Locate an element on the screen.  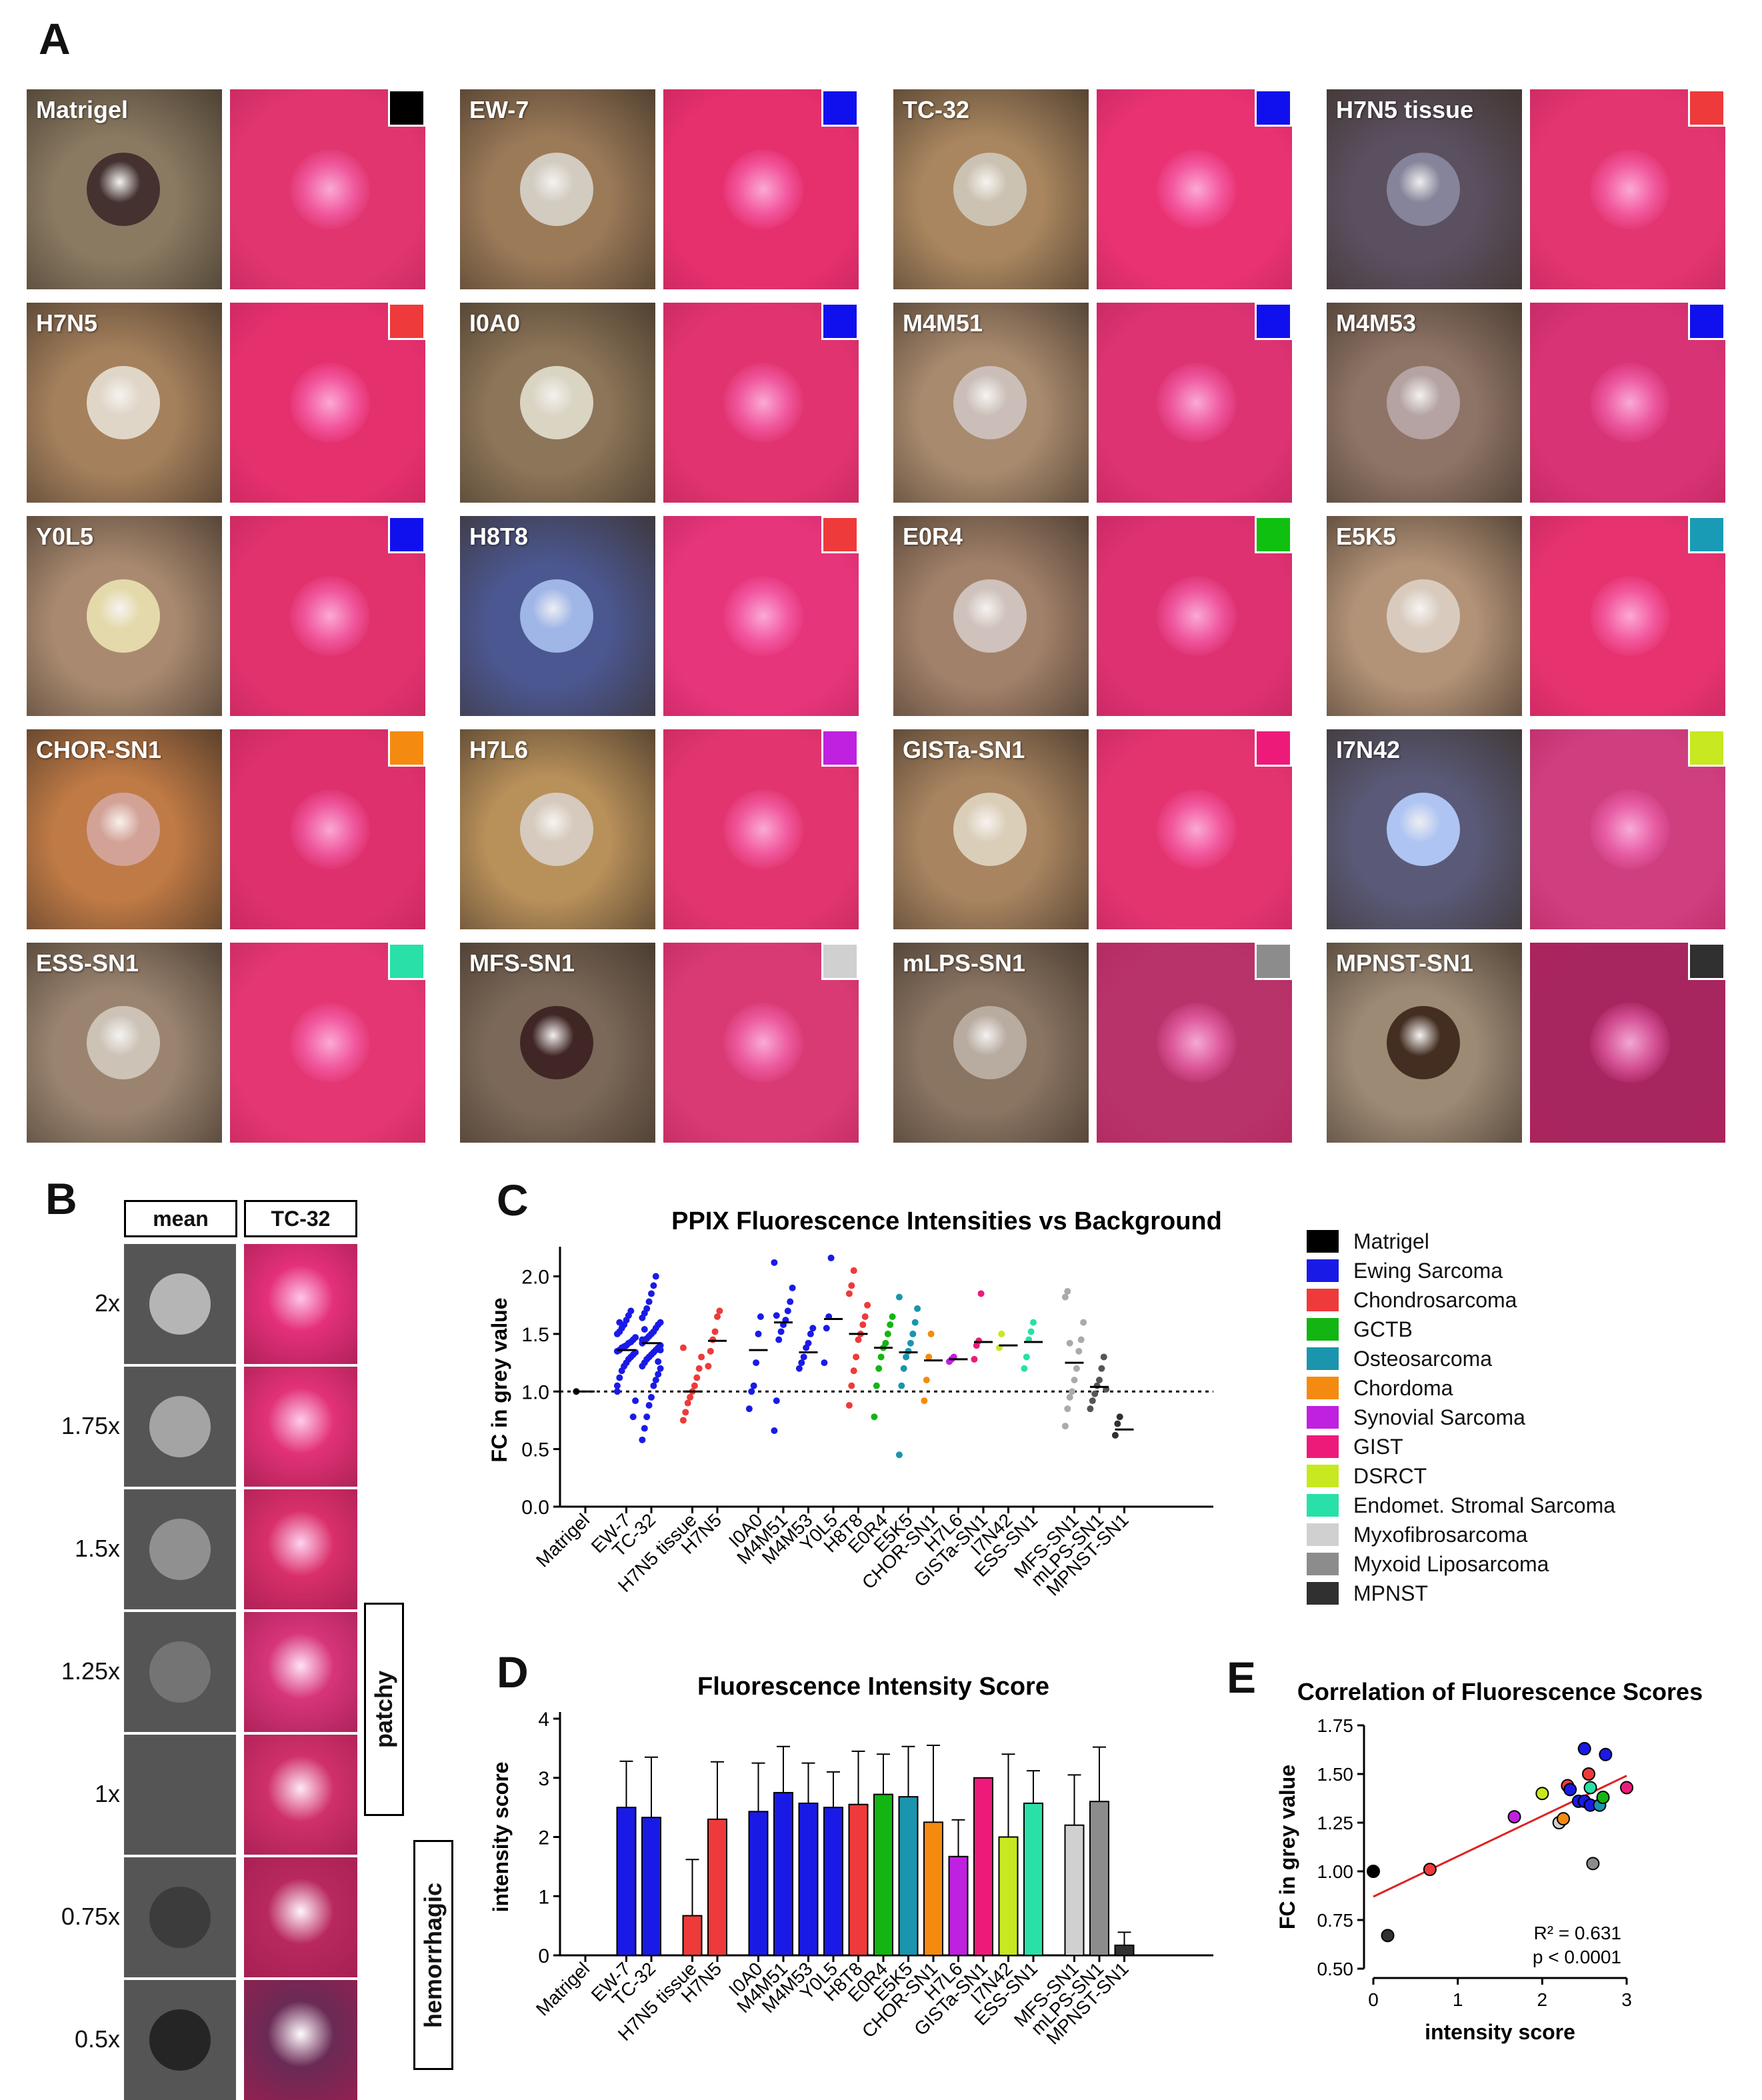
legend-label: Endomet. Stromal Sarcoma is located at coordinates (1484, 1505).